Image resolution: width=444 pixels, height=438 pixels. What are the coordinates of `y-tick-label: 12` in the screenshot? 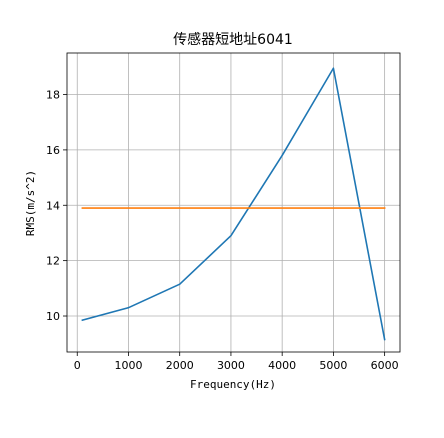 It's located at (53, 261).